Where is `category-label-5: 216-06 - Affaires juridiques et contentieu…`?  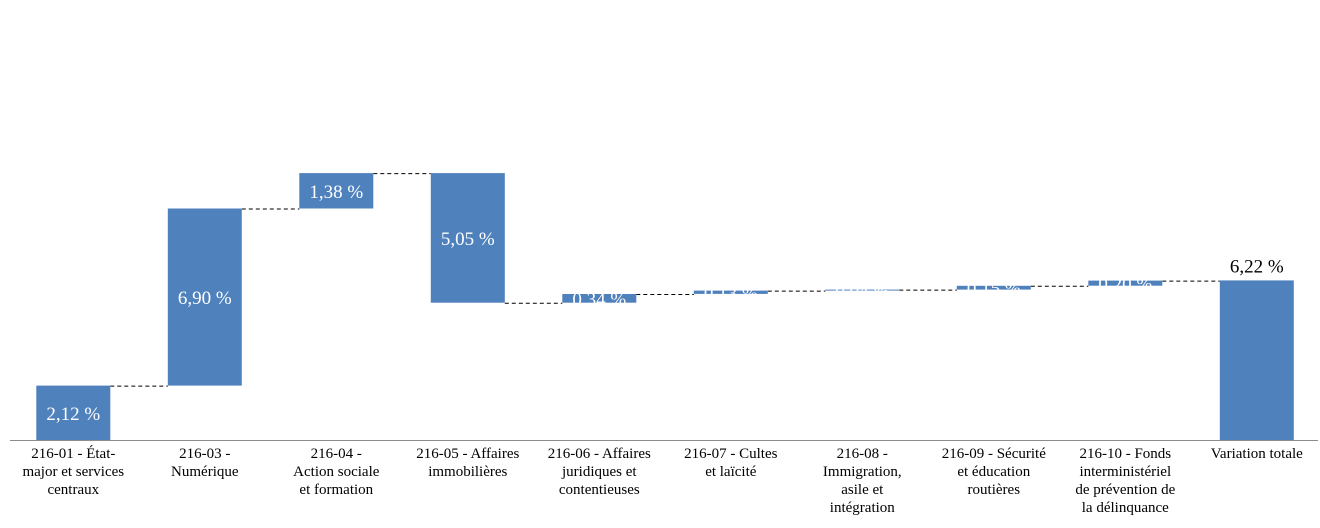 category-label-5: 216-06 - Affaires juridiques et contentieu… is located at coordinates (599, 472).